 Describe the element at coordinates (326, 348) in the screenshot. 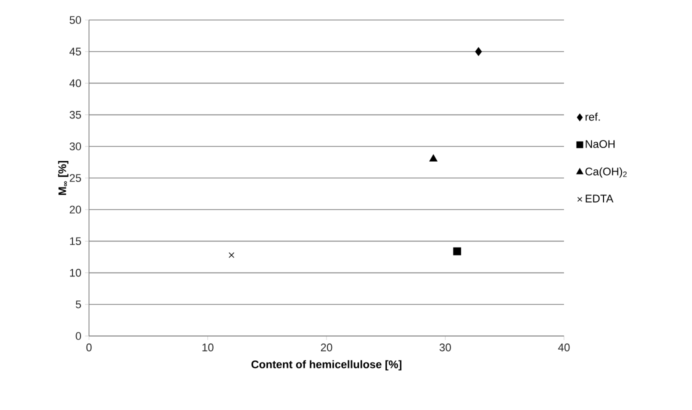

I see `x-tick-label: 20` at that location.